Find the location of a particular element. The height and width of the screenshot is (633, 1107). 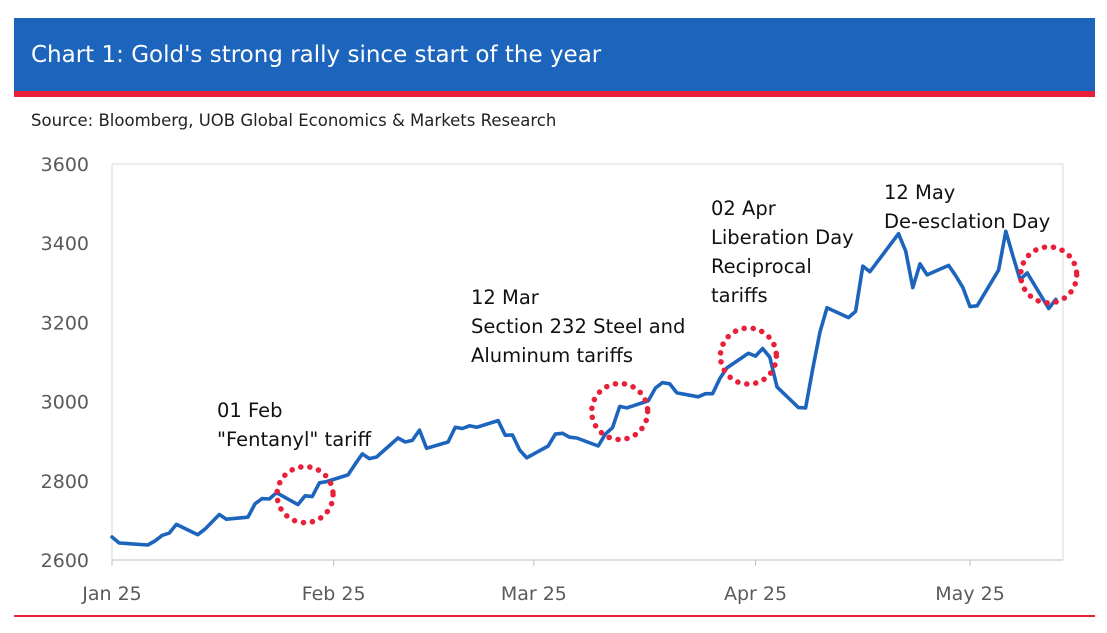

header-divider is located at coordinates (554, 94).